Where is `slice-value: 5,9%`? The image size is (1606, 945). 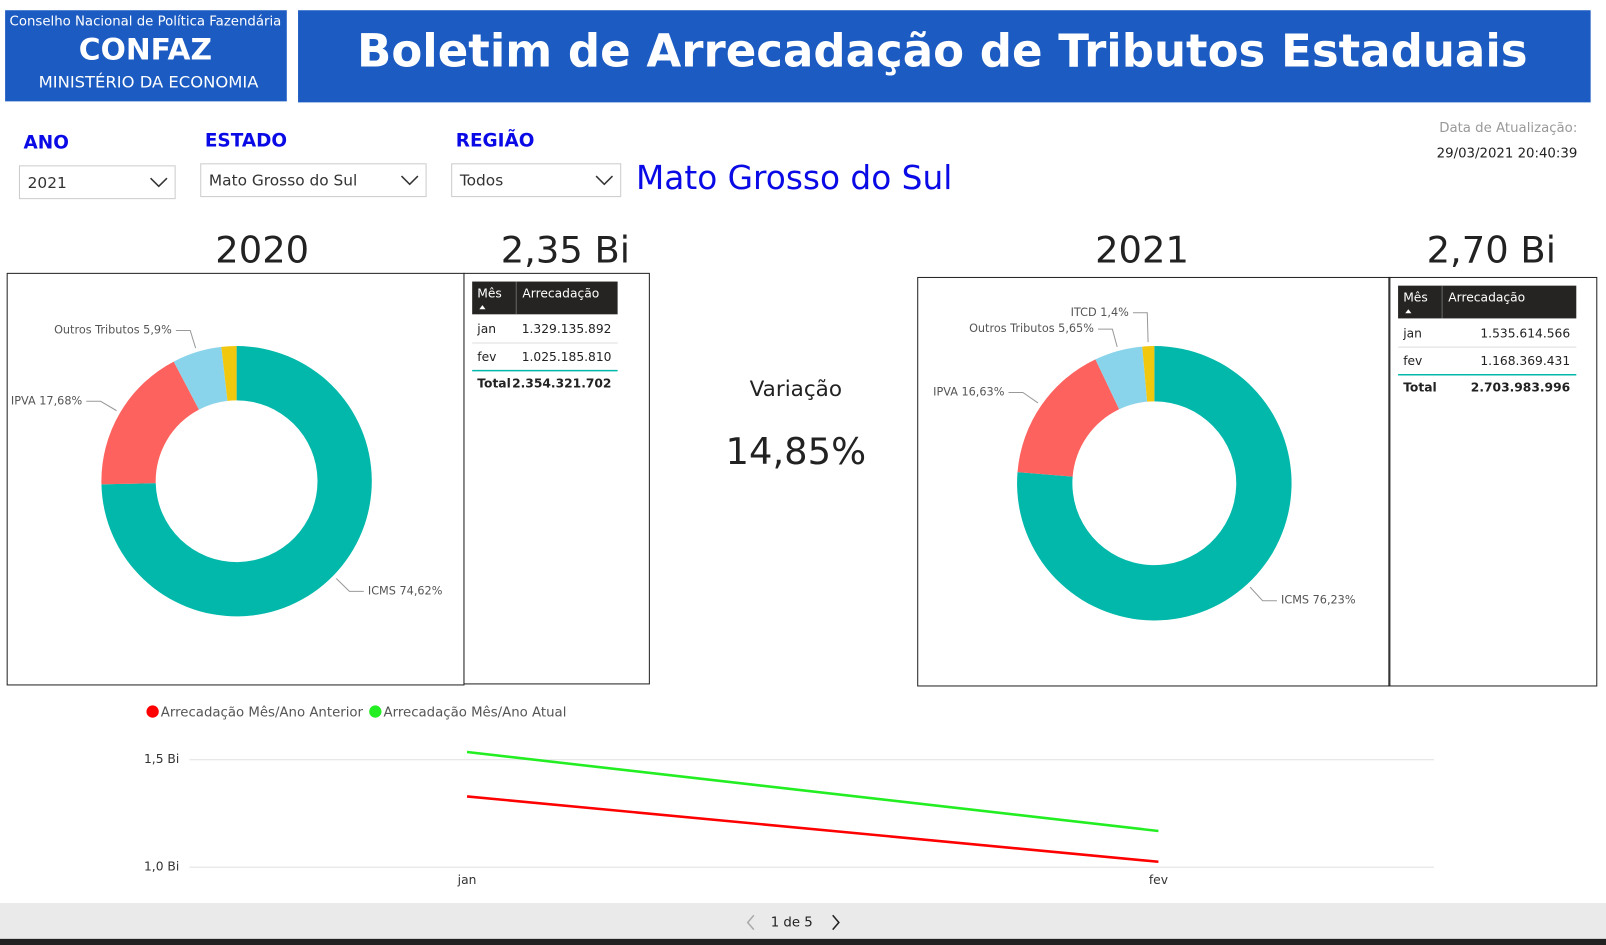
slice-value: 5,9% is located at coordinates (157, 330).